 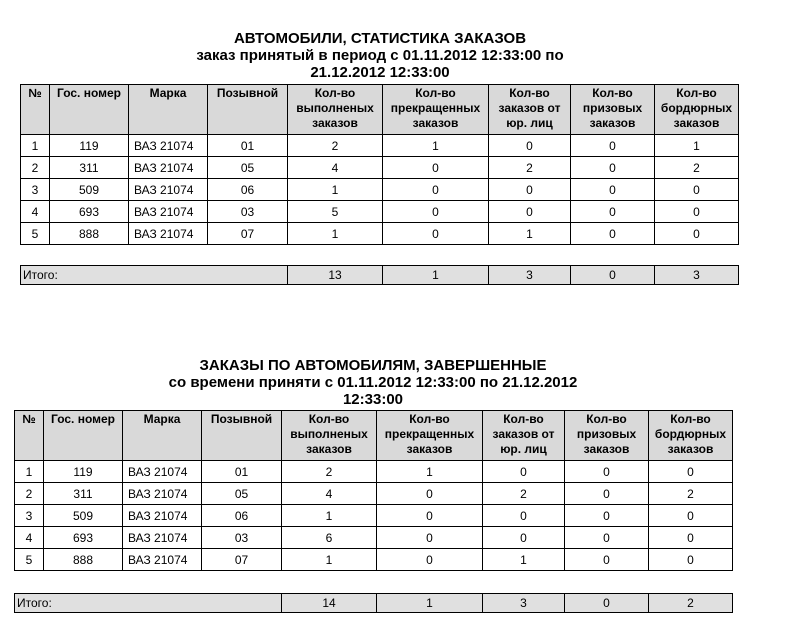 I want to click on table-row: 4 693 ВАЗ 21074 03 5 0 0 0 0, so click(x=379, y=211).